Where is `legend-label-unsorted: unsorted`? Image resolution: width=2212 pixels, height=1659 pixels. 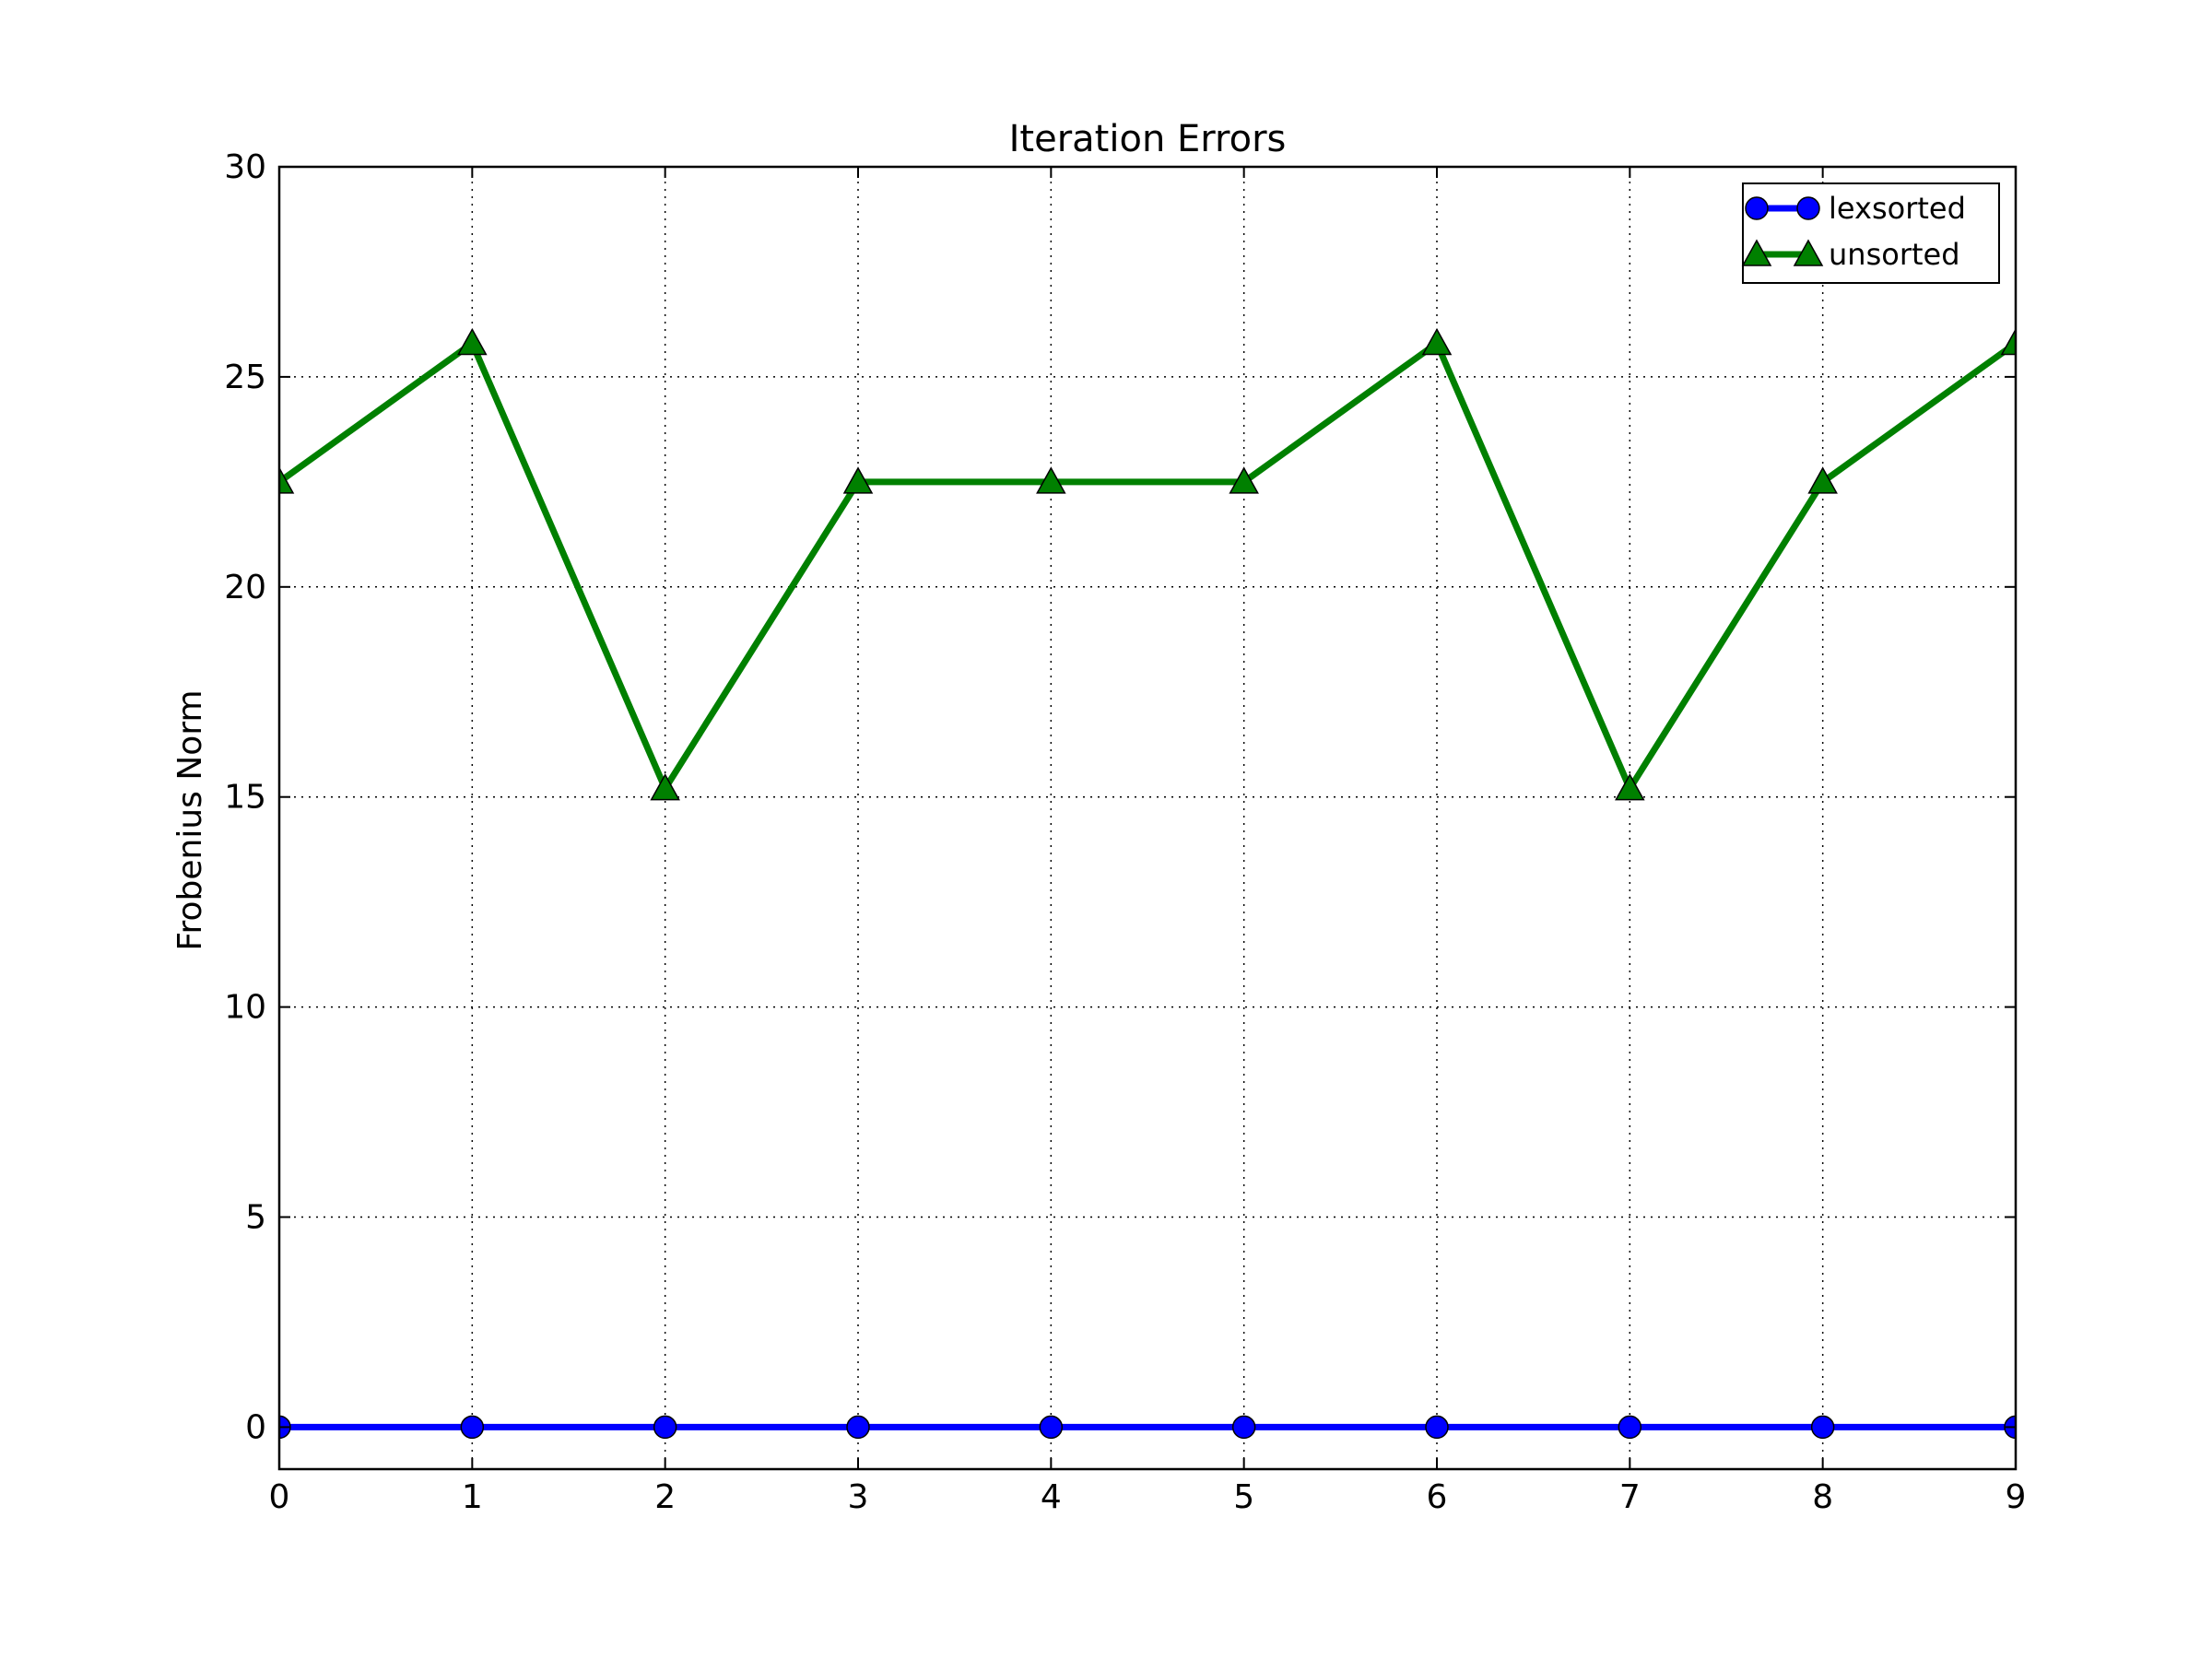 legend-label-unsorted: unsorted is located at coordinates (1894, 254).